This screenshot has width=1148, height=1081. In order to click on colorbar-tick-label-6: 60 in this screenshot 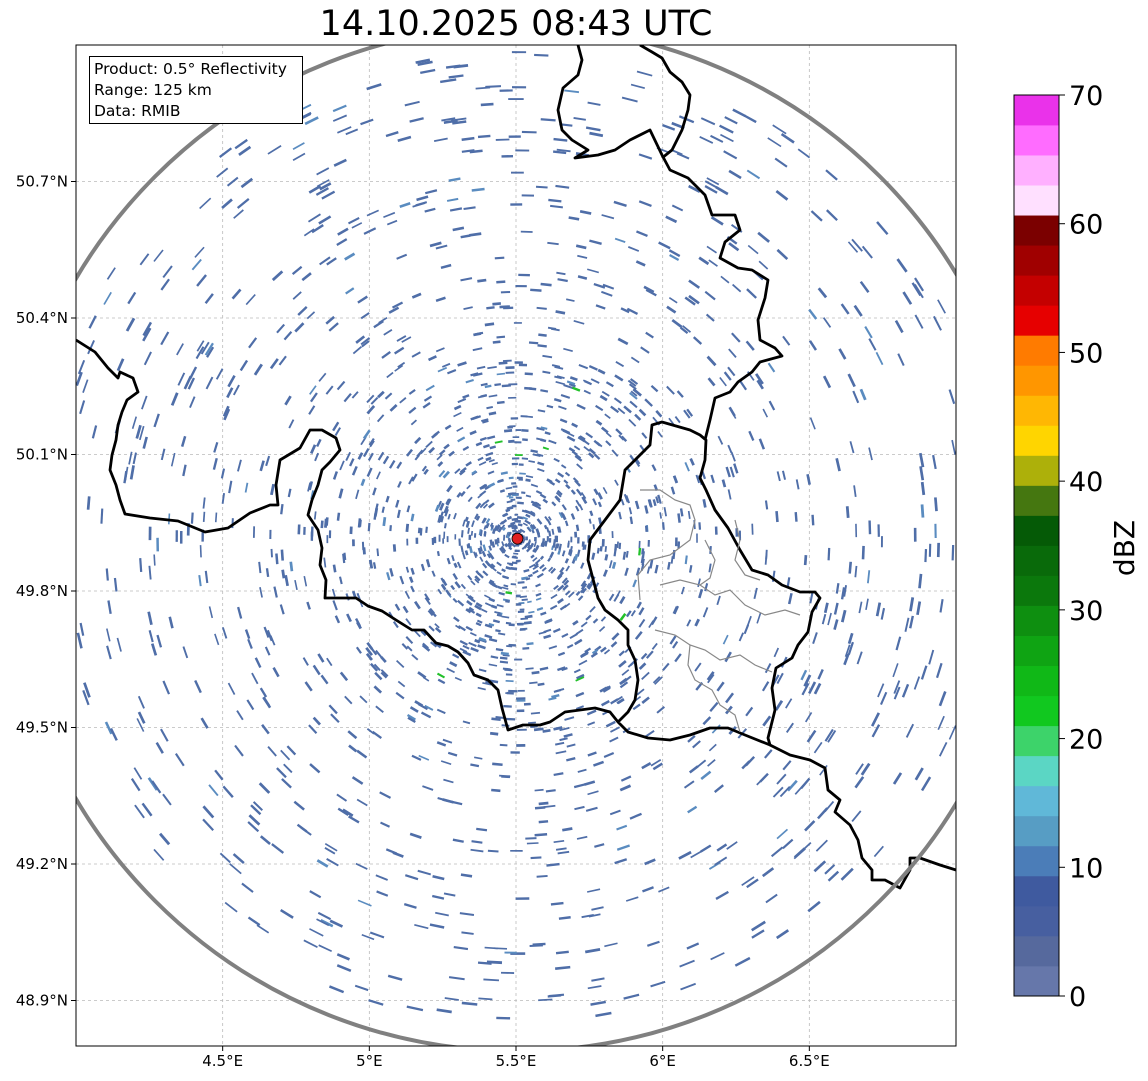, I will do `click(1086, 225)`.